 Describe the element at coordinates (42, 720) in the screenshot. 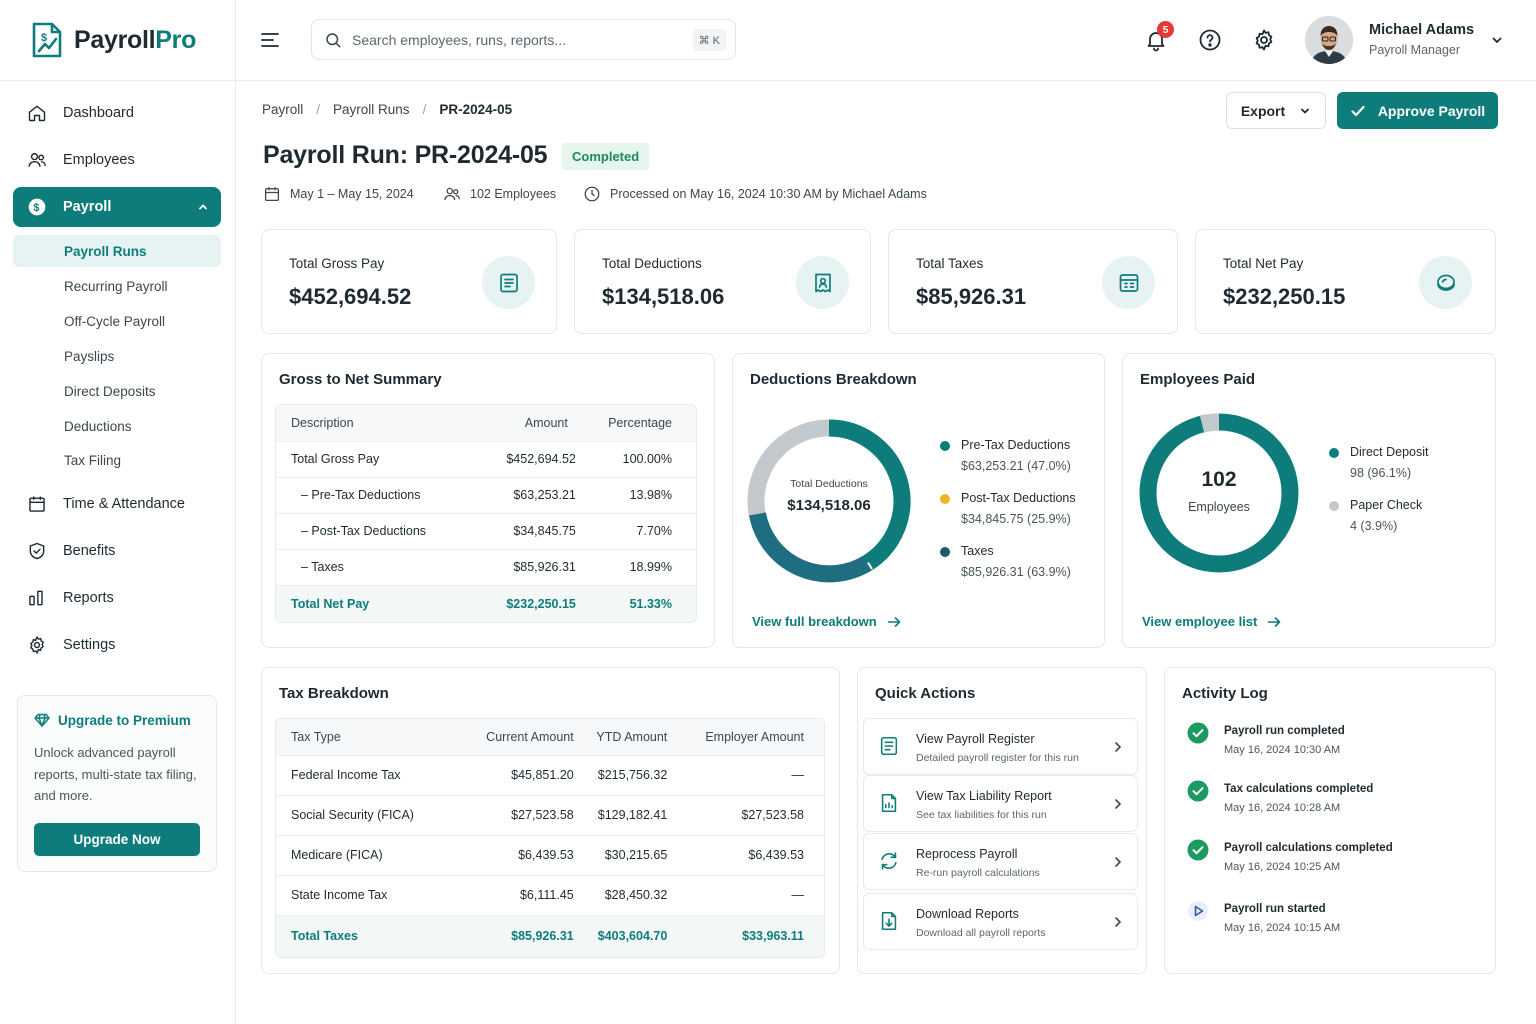

I see `diamond-icon` at that location.